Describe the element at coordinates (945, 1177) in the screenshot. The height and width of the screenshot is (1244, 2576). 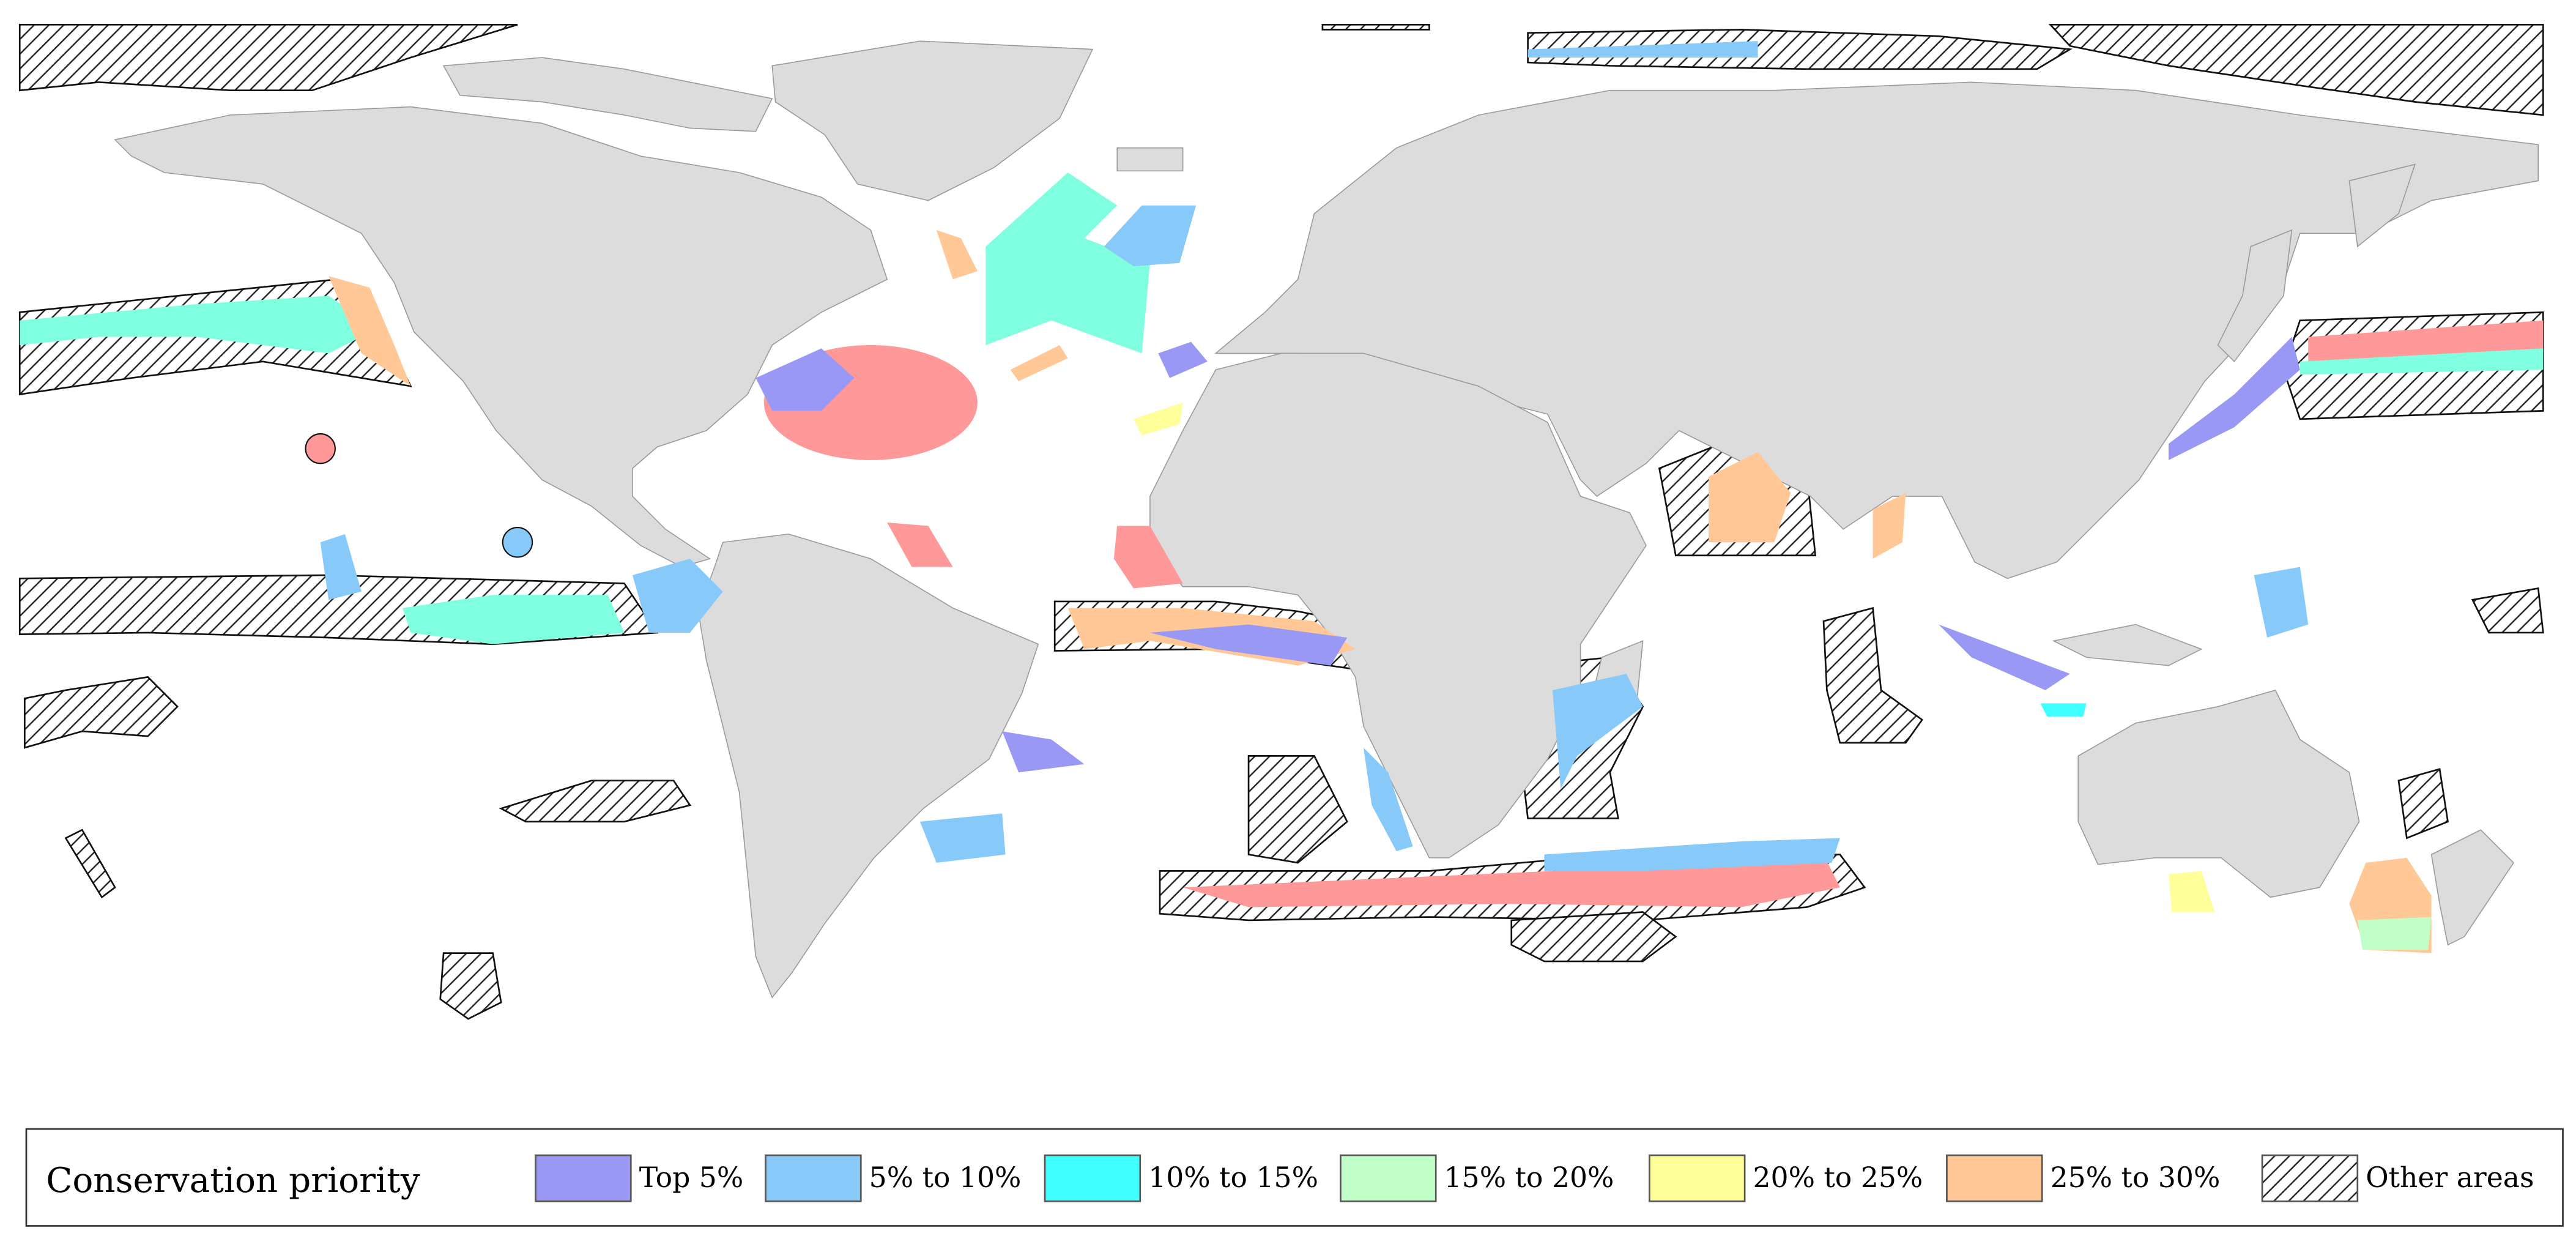
I see `legend-label: 5% to 10%` at that location.